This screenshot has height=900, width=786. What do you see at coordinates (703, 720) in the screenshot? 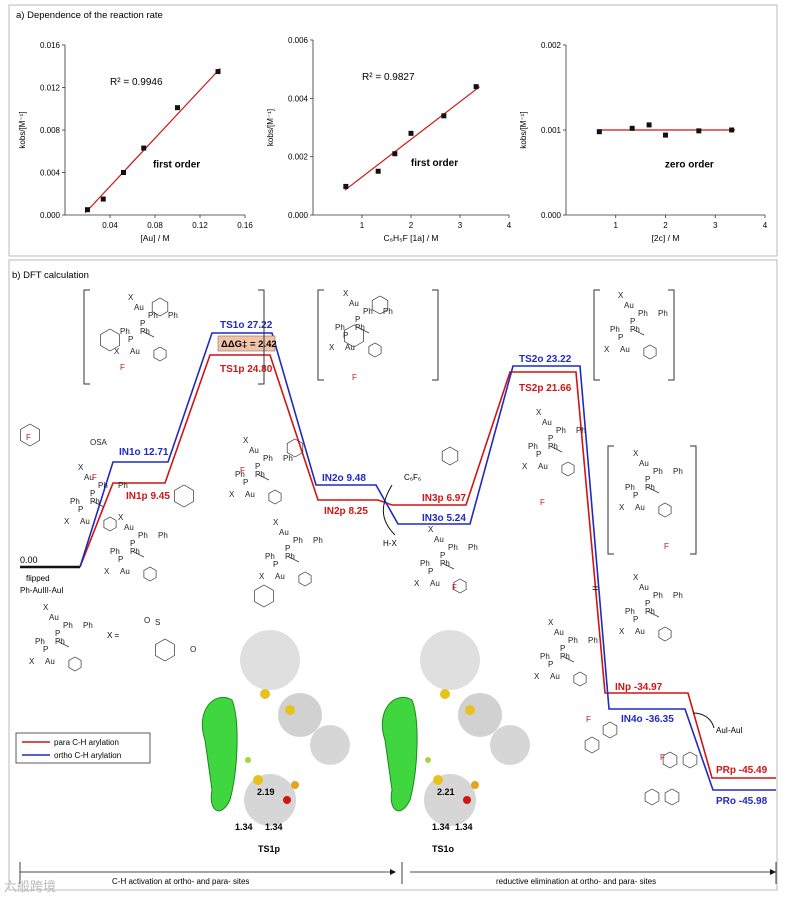
I see `auau-arrow` at bounding box center [703, 720].